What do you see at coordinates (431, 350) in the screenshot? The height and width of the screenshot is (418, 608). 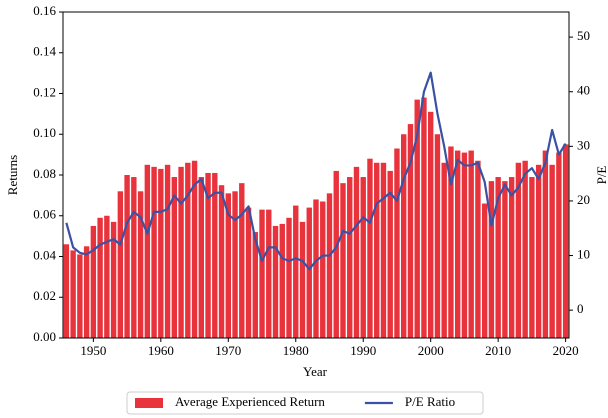 I see `x-tick-label: 2000` at bounding box center [431, 350].